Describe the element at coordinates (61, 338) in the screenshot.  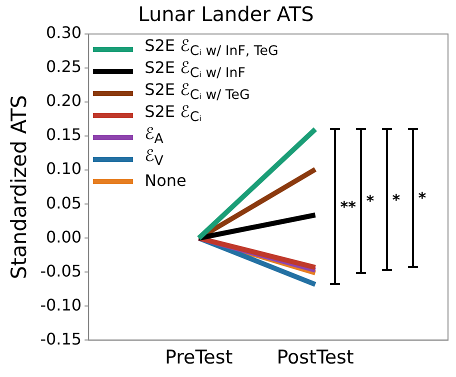
I see `y-tick-label: -0.15` at that location.